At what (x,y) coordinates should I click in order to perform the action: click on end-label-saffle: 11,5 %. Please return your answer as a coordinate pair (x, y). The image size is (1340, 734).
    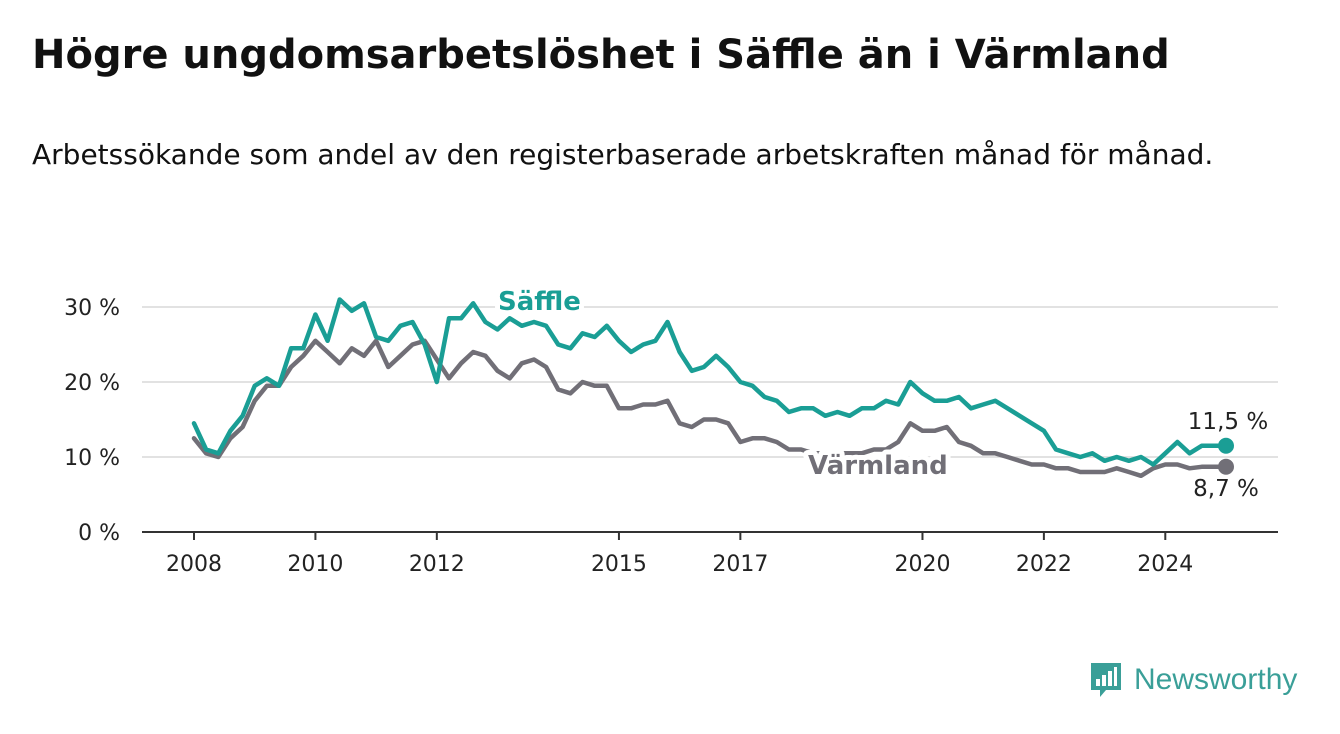
    Looking at the image, I should click on (1228, 422).